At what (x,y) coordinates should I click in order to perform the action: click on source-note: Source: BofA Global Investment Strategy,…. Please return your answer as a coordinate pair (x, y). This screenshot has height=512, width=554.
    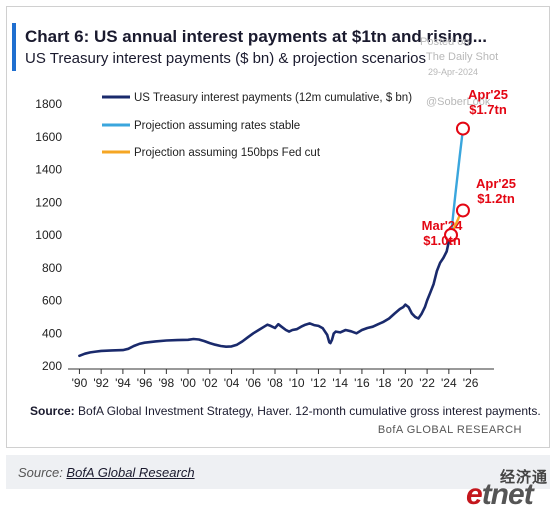
    Looking at the image, I should click on (285, 411).